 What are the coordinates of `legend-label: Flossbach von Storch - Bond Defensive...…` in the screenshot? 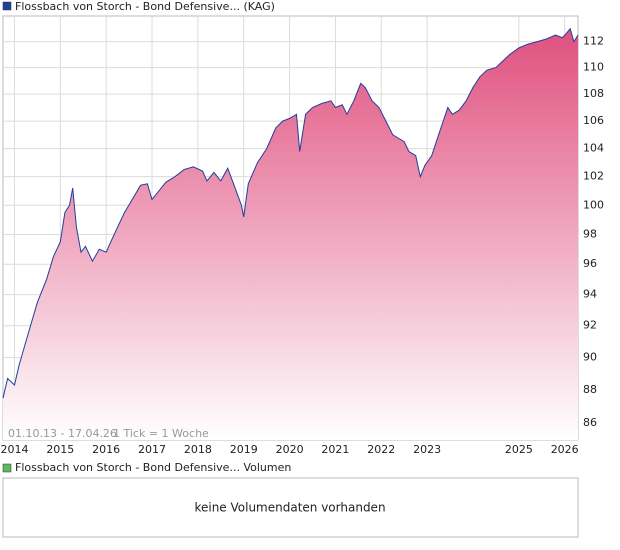 It's located at (145, 6).